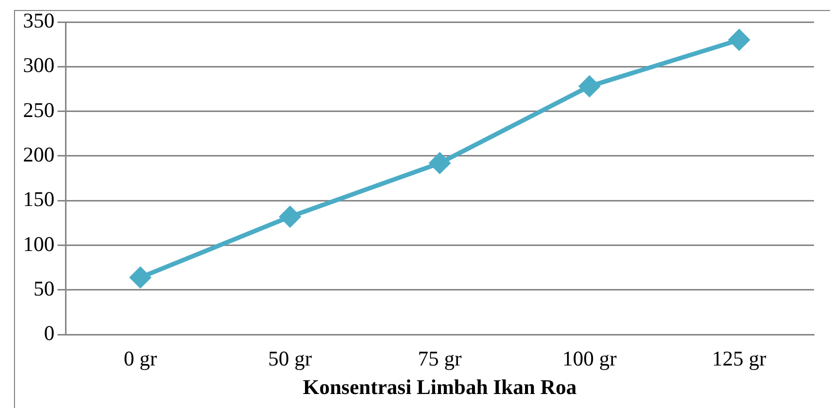  What do you see at coordinates (38, 244) in the screenshot?
I see `y-tick-label: 100` at bounding box center [38, 244].